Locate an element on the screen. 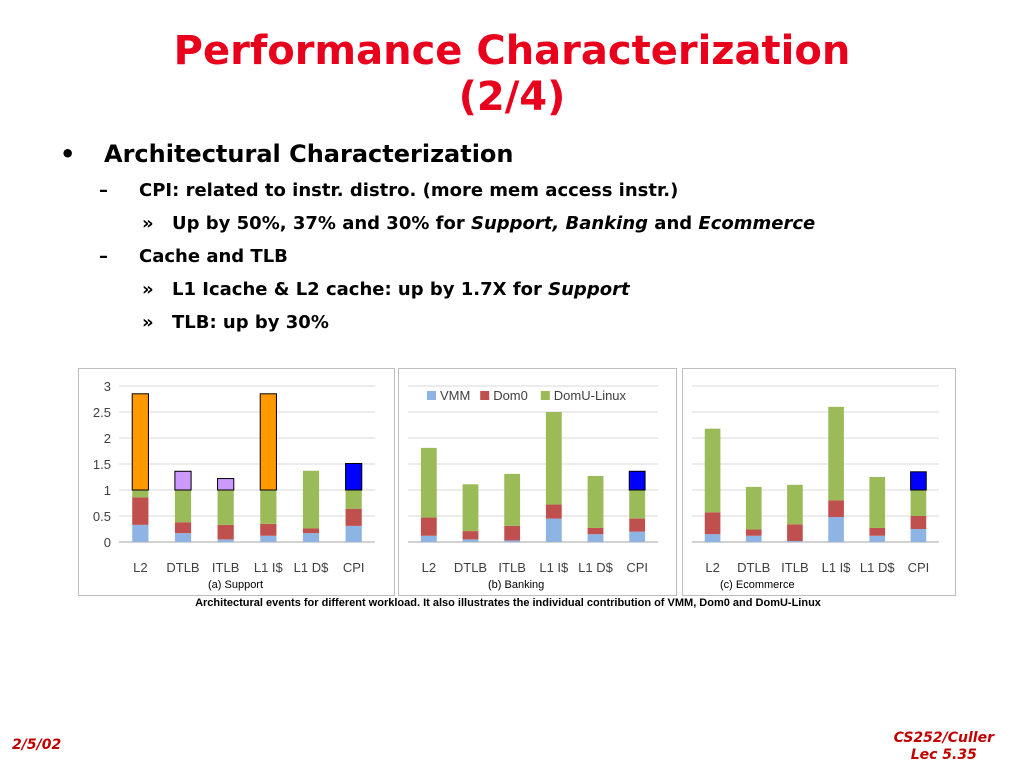 The height and width of the screenshot is (768, 1024). chart-panel-support: 0 0.5 1 1.5 2 2.5 3 L2 DTLB ITLB L1 I$ L1 D$ CPI is located at coordinates (236, 482).